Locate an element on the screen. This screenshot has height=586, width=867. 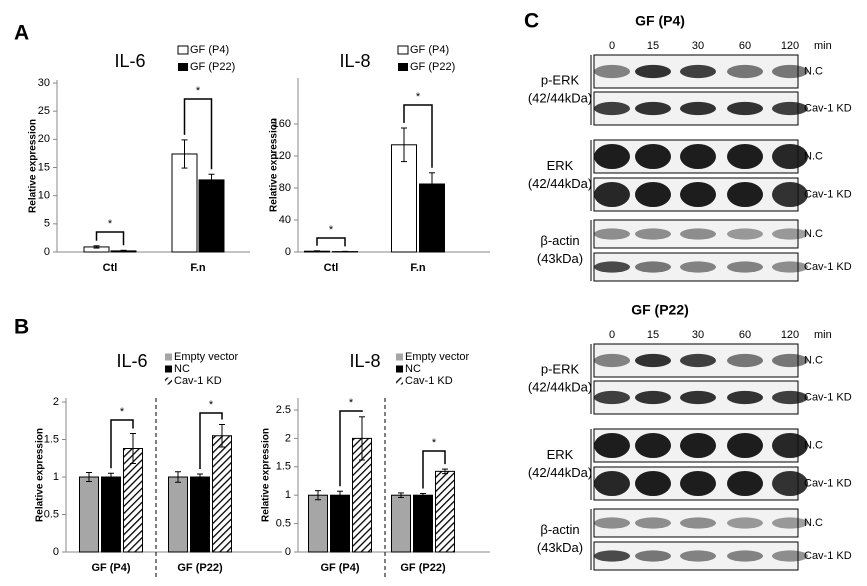
row-label: ERK is located at coordinates (560, 165).